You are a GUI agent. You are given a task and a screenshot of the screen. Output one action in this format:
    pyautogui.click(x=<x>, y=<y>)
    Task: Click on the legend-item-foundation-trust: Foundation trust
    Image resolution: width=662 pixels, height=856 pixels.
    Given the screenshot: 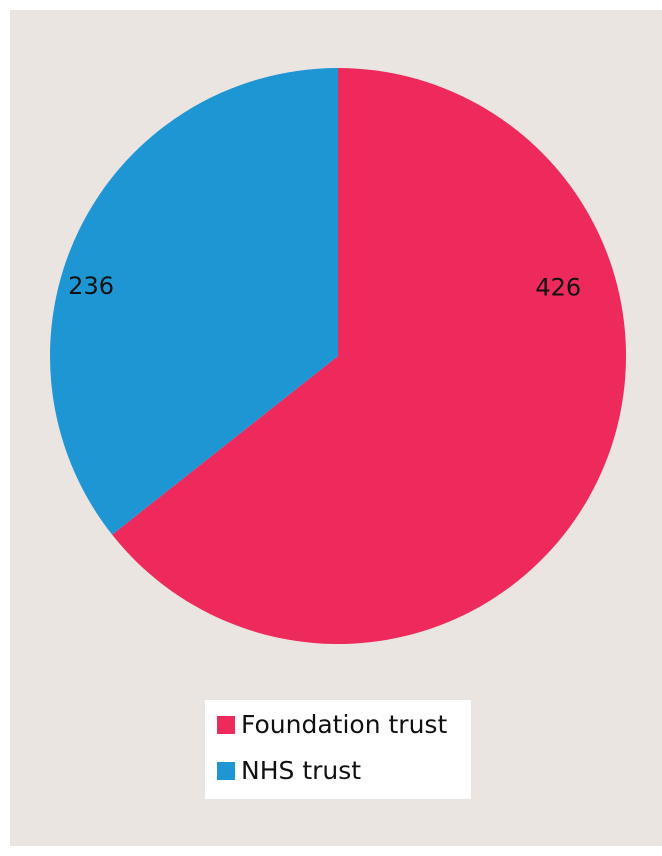 What is the action you would take?
    pyautogui.click(x=332, y=724)
    